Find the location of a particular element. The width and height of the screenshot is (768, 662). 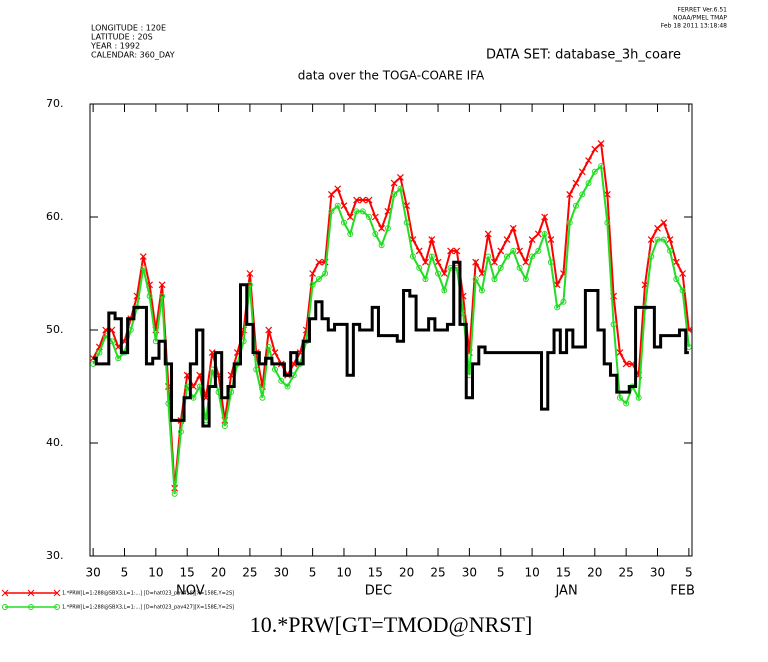

program-info: Feb 18 2011 13:18:48 is located at coordinates (694, 26).